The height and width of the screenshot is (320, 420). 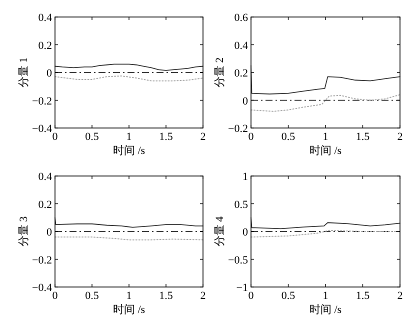 What do you see at coordinates (238, 260) in the screenshot?
I see `y-tick-label: −0.5` at bounding box center [238, 260].